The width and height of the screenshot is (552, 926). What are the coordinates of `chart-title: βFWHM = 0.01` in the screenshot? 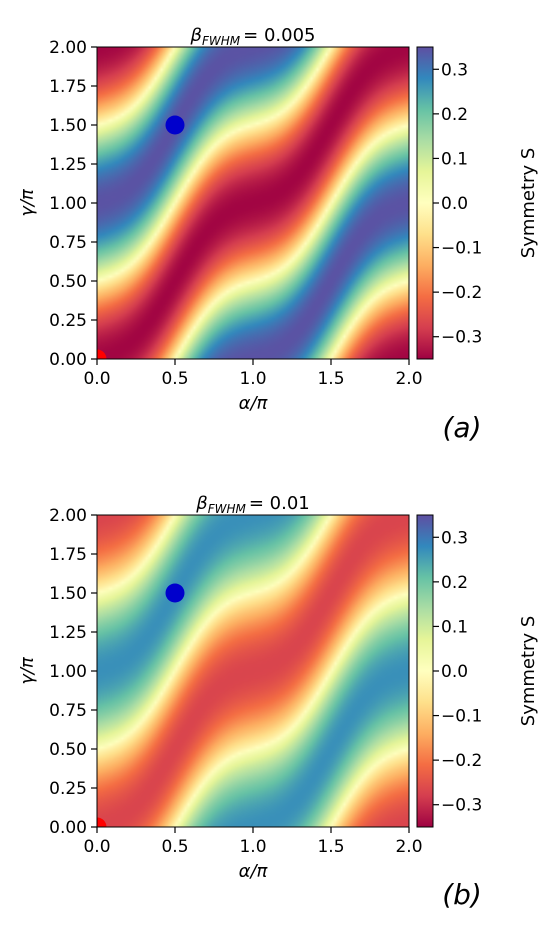 It's located at (252, 504).